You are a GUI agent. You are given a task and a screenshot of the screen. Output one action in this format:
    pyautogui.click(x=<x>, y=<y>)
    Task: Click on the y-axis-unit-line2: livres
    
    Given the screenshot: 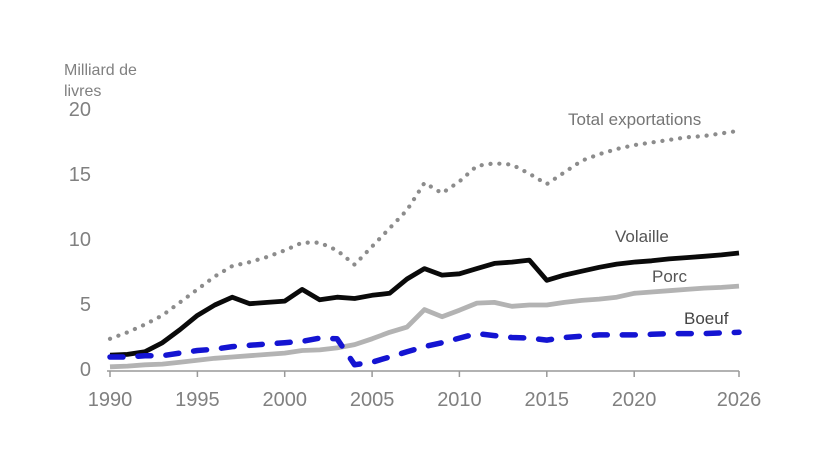 What is the action you would take?
    pyautogui.click(x=83, y=91)
    